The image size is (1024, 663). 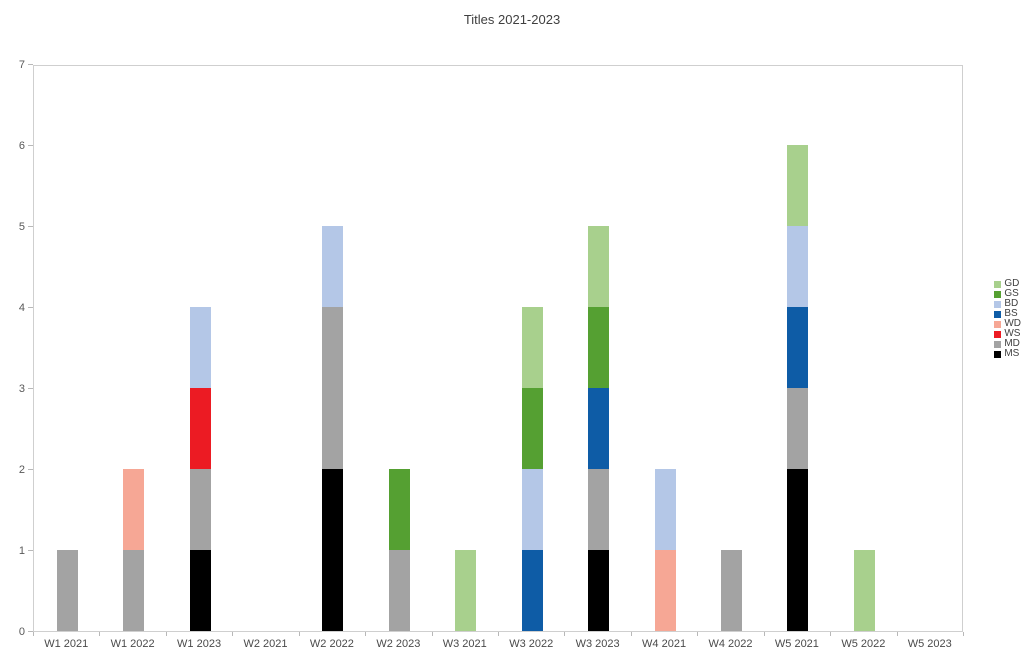 I want to click on x-axis-label: W2 2022, so click(x=331, y=644).